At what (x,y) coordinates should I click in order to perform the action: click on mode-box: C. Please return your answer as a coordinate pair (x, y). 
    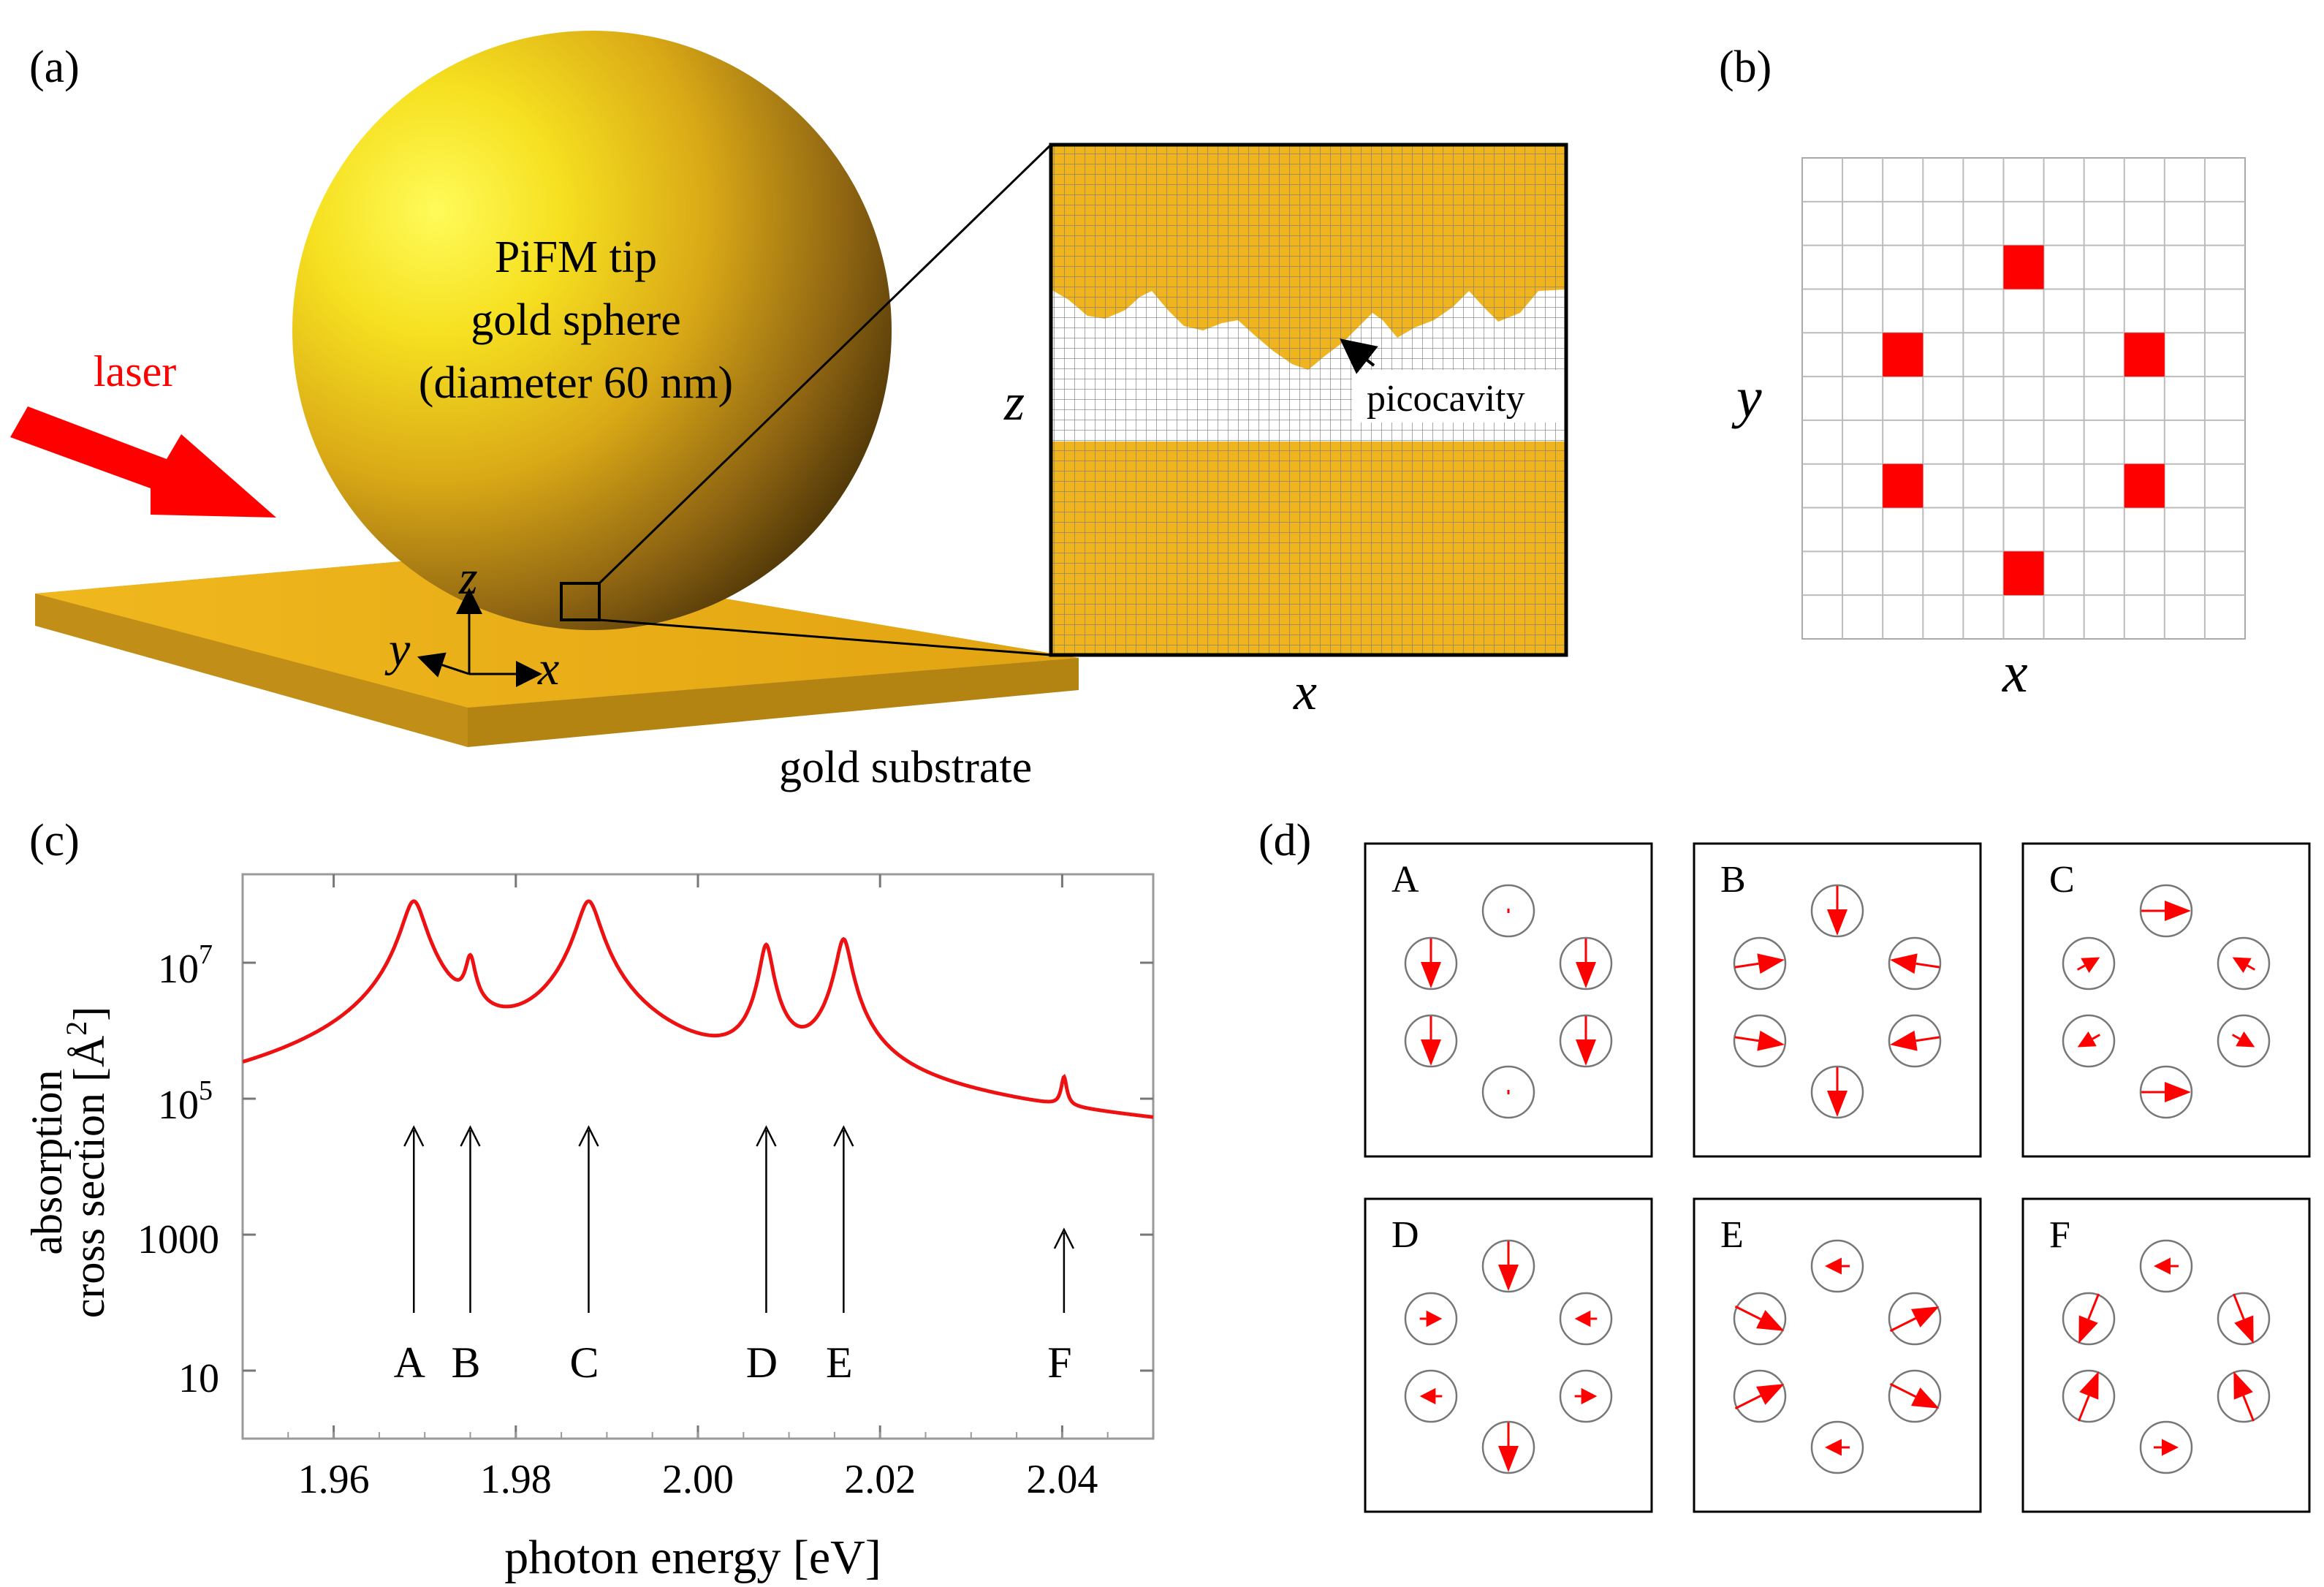
    Looking at the image, I should click on (2166, 1000).